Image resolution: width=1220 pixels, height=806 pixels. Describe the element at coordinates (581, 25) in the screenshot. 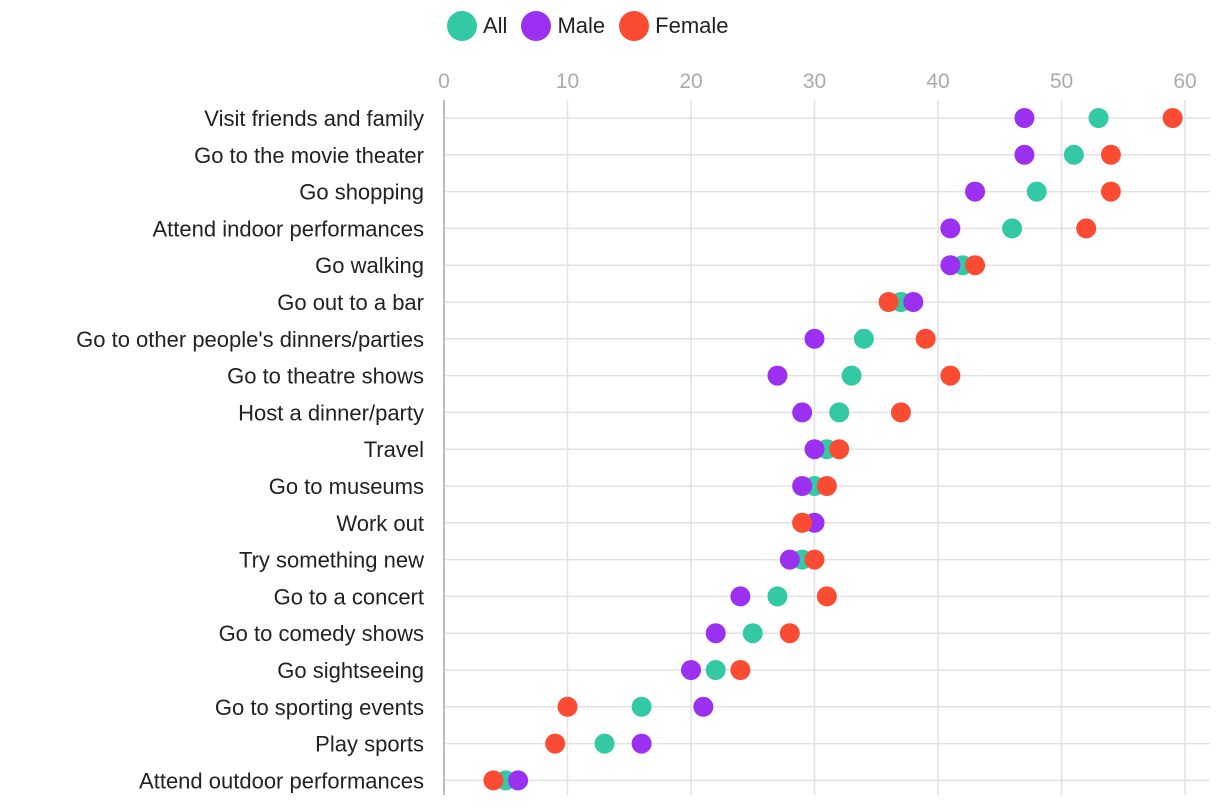

I see `legend-label-male: Male` at that location.